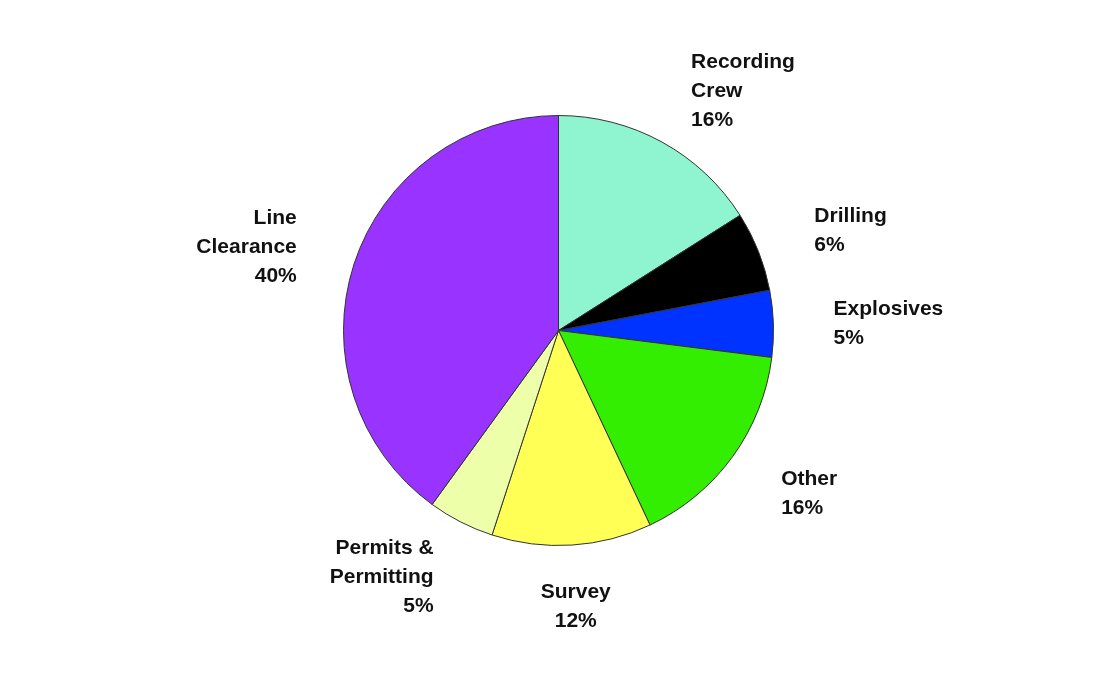 This screenshot has width=1100, height=680. What do you see at coordinates (830, 244) in the screenshot?
I see `data-label: 6%` at bounding box center [830, 244].